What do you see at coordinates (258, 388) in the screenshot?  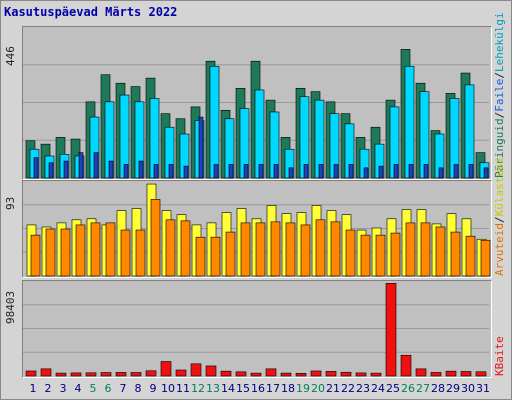 I see `day-label: 16` at bounding box center [258, 388].